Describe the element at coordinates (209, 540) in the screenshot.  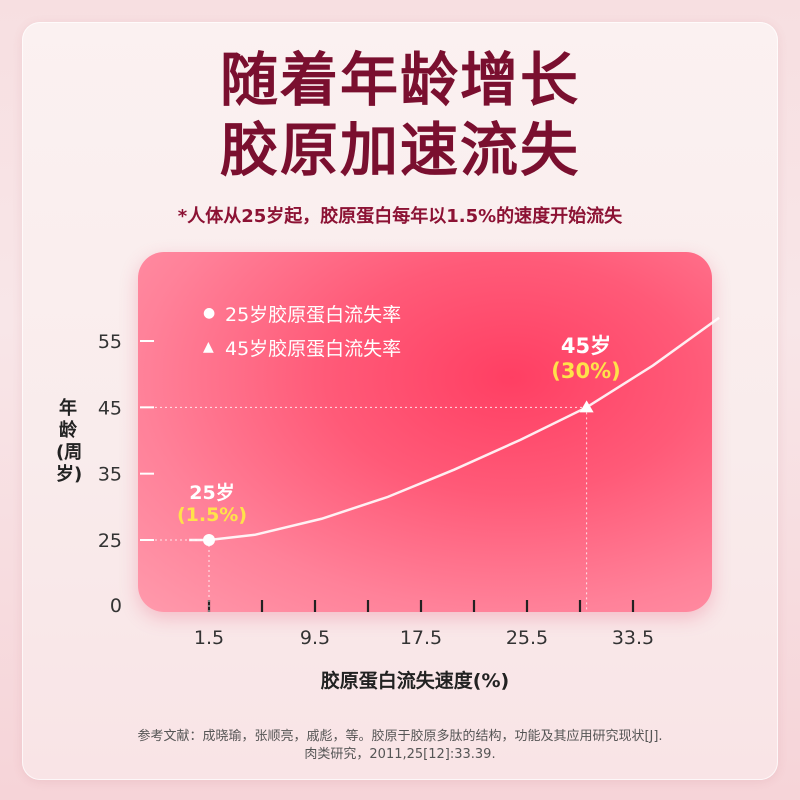
I see `data-point-circle` at that location.